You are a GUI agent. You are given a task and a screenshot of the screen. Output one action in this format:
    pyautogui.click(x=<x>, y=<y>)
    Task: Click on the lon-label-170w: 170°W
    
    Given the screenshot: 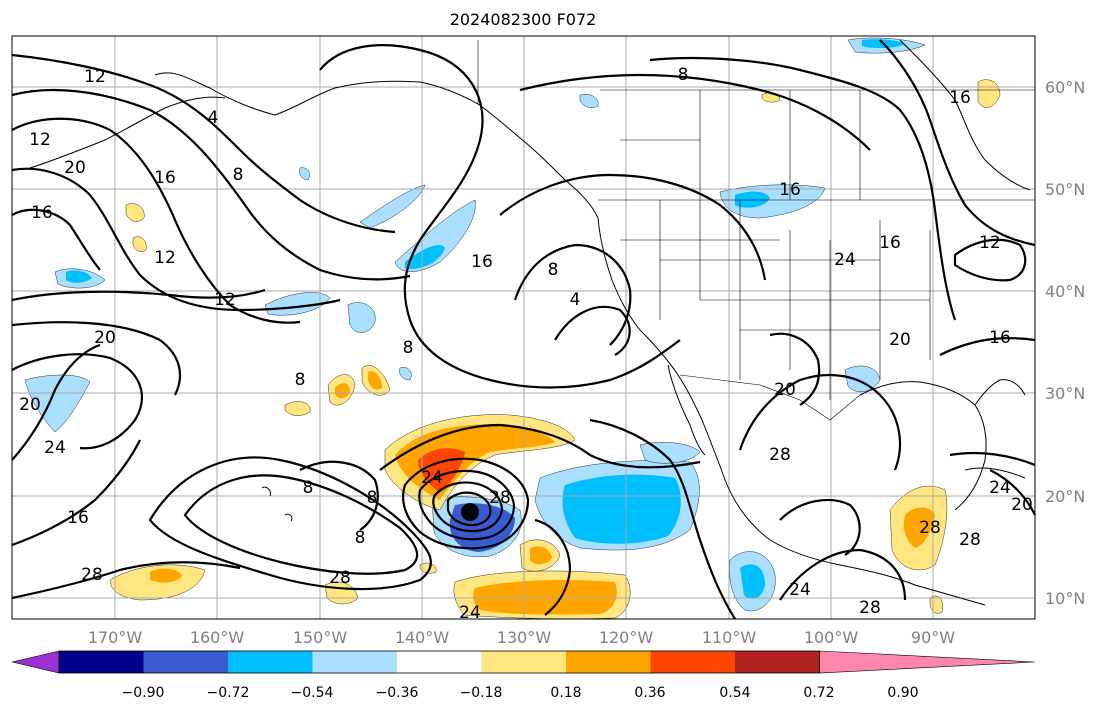 What is the action you would take?
    pyautogui.click(x=115, y=637)
    